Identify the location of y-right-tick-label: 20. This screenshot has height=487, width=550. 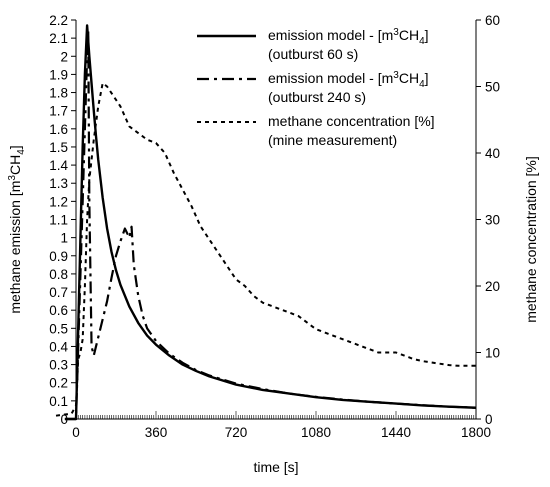
(492, 286).